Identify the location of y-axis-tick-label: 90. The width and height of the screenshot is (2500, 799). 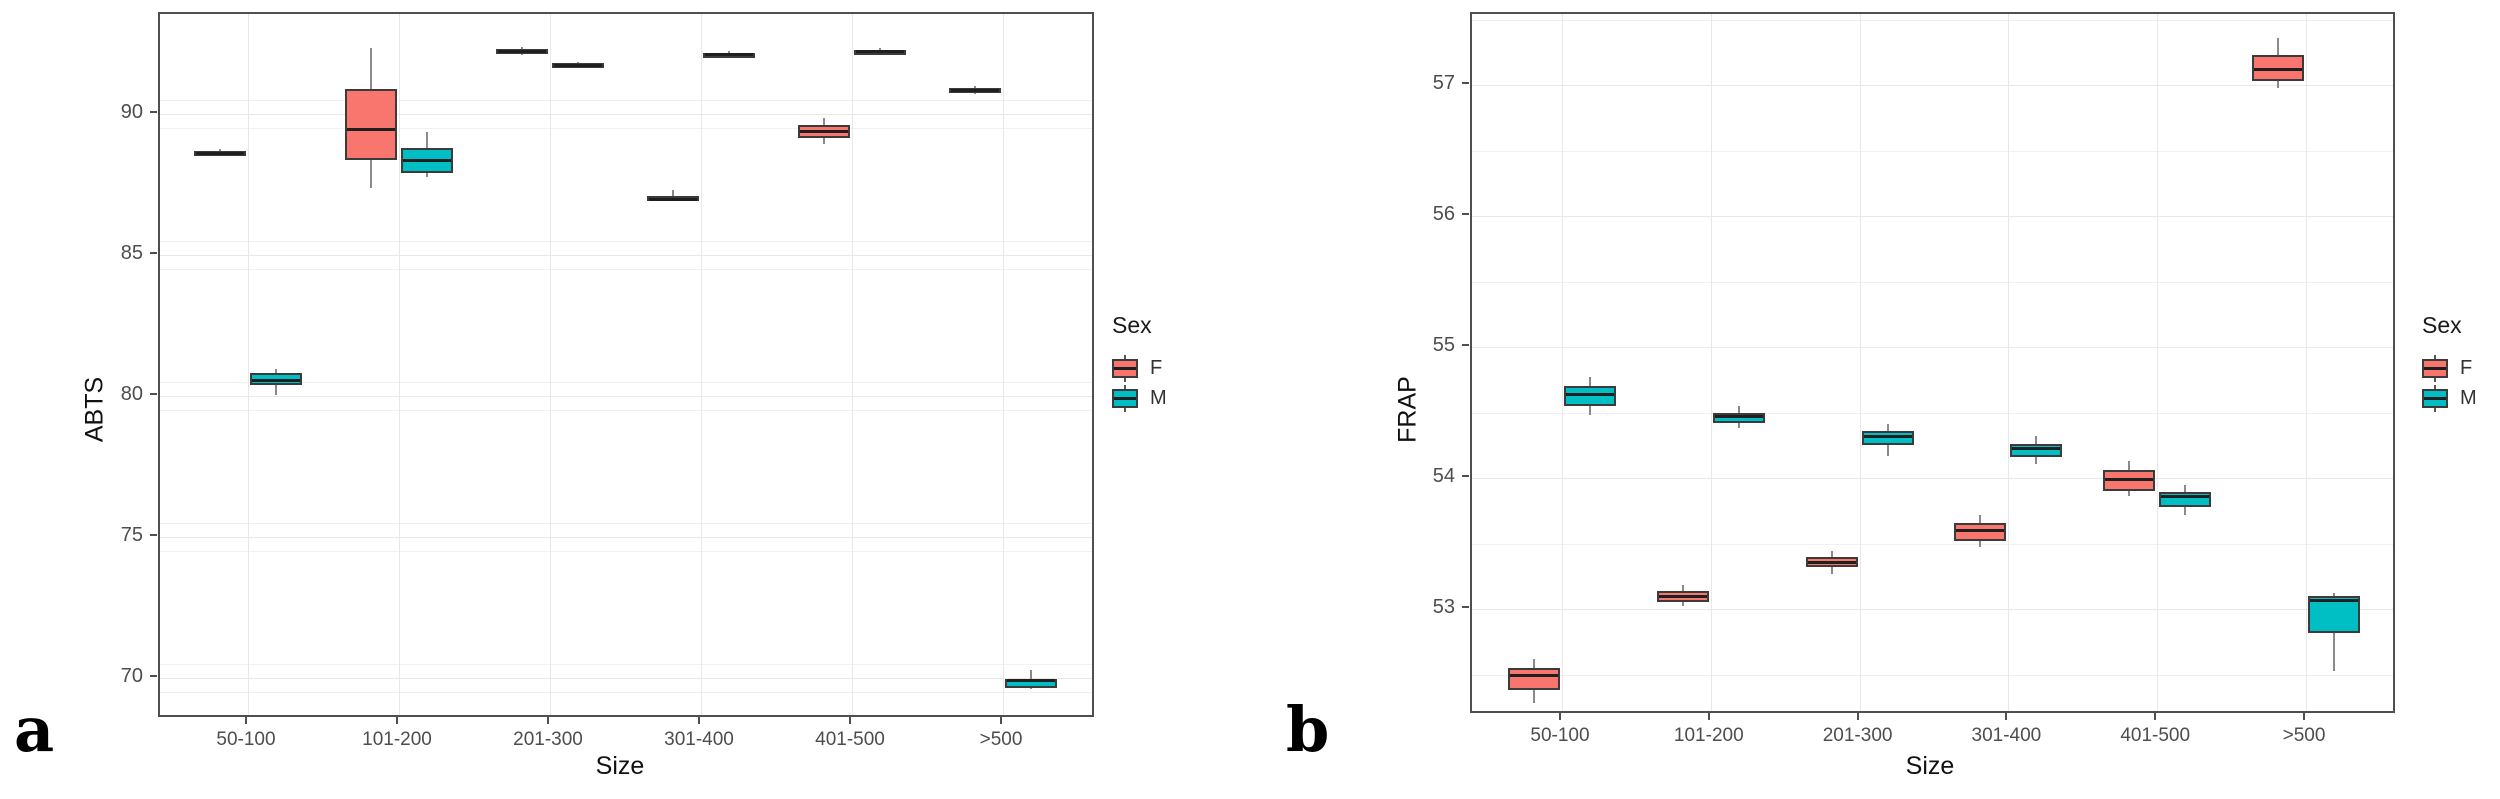
(131, 112).